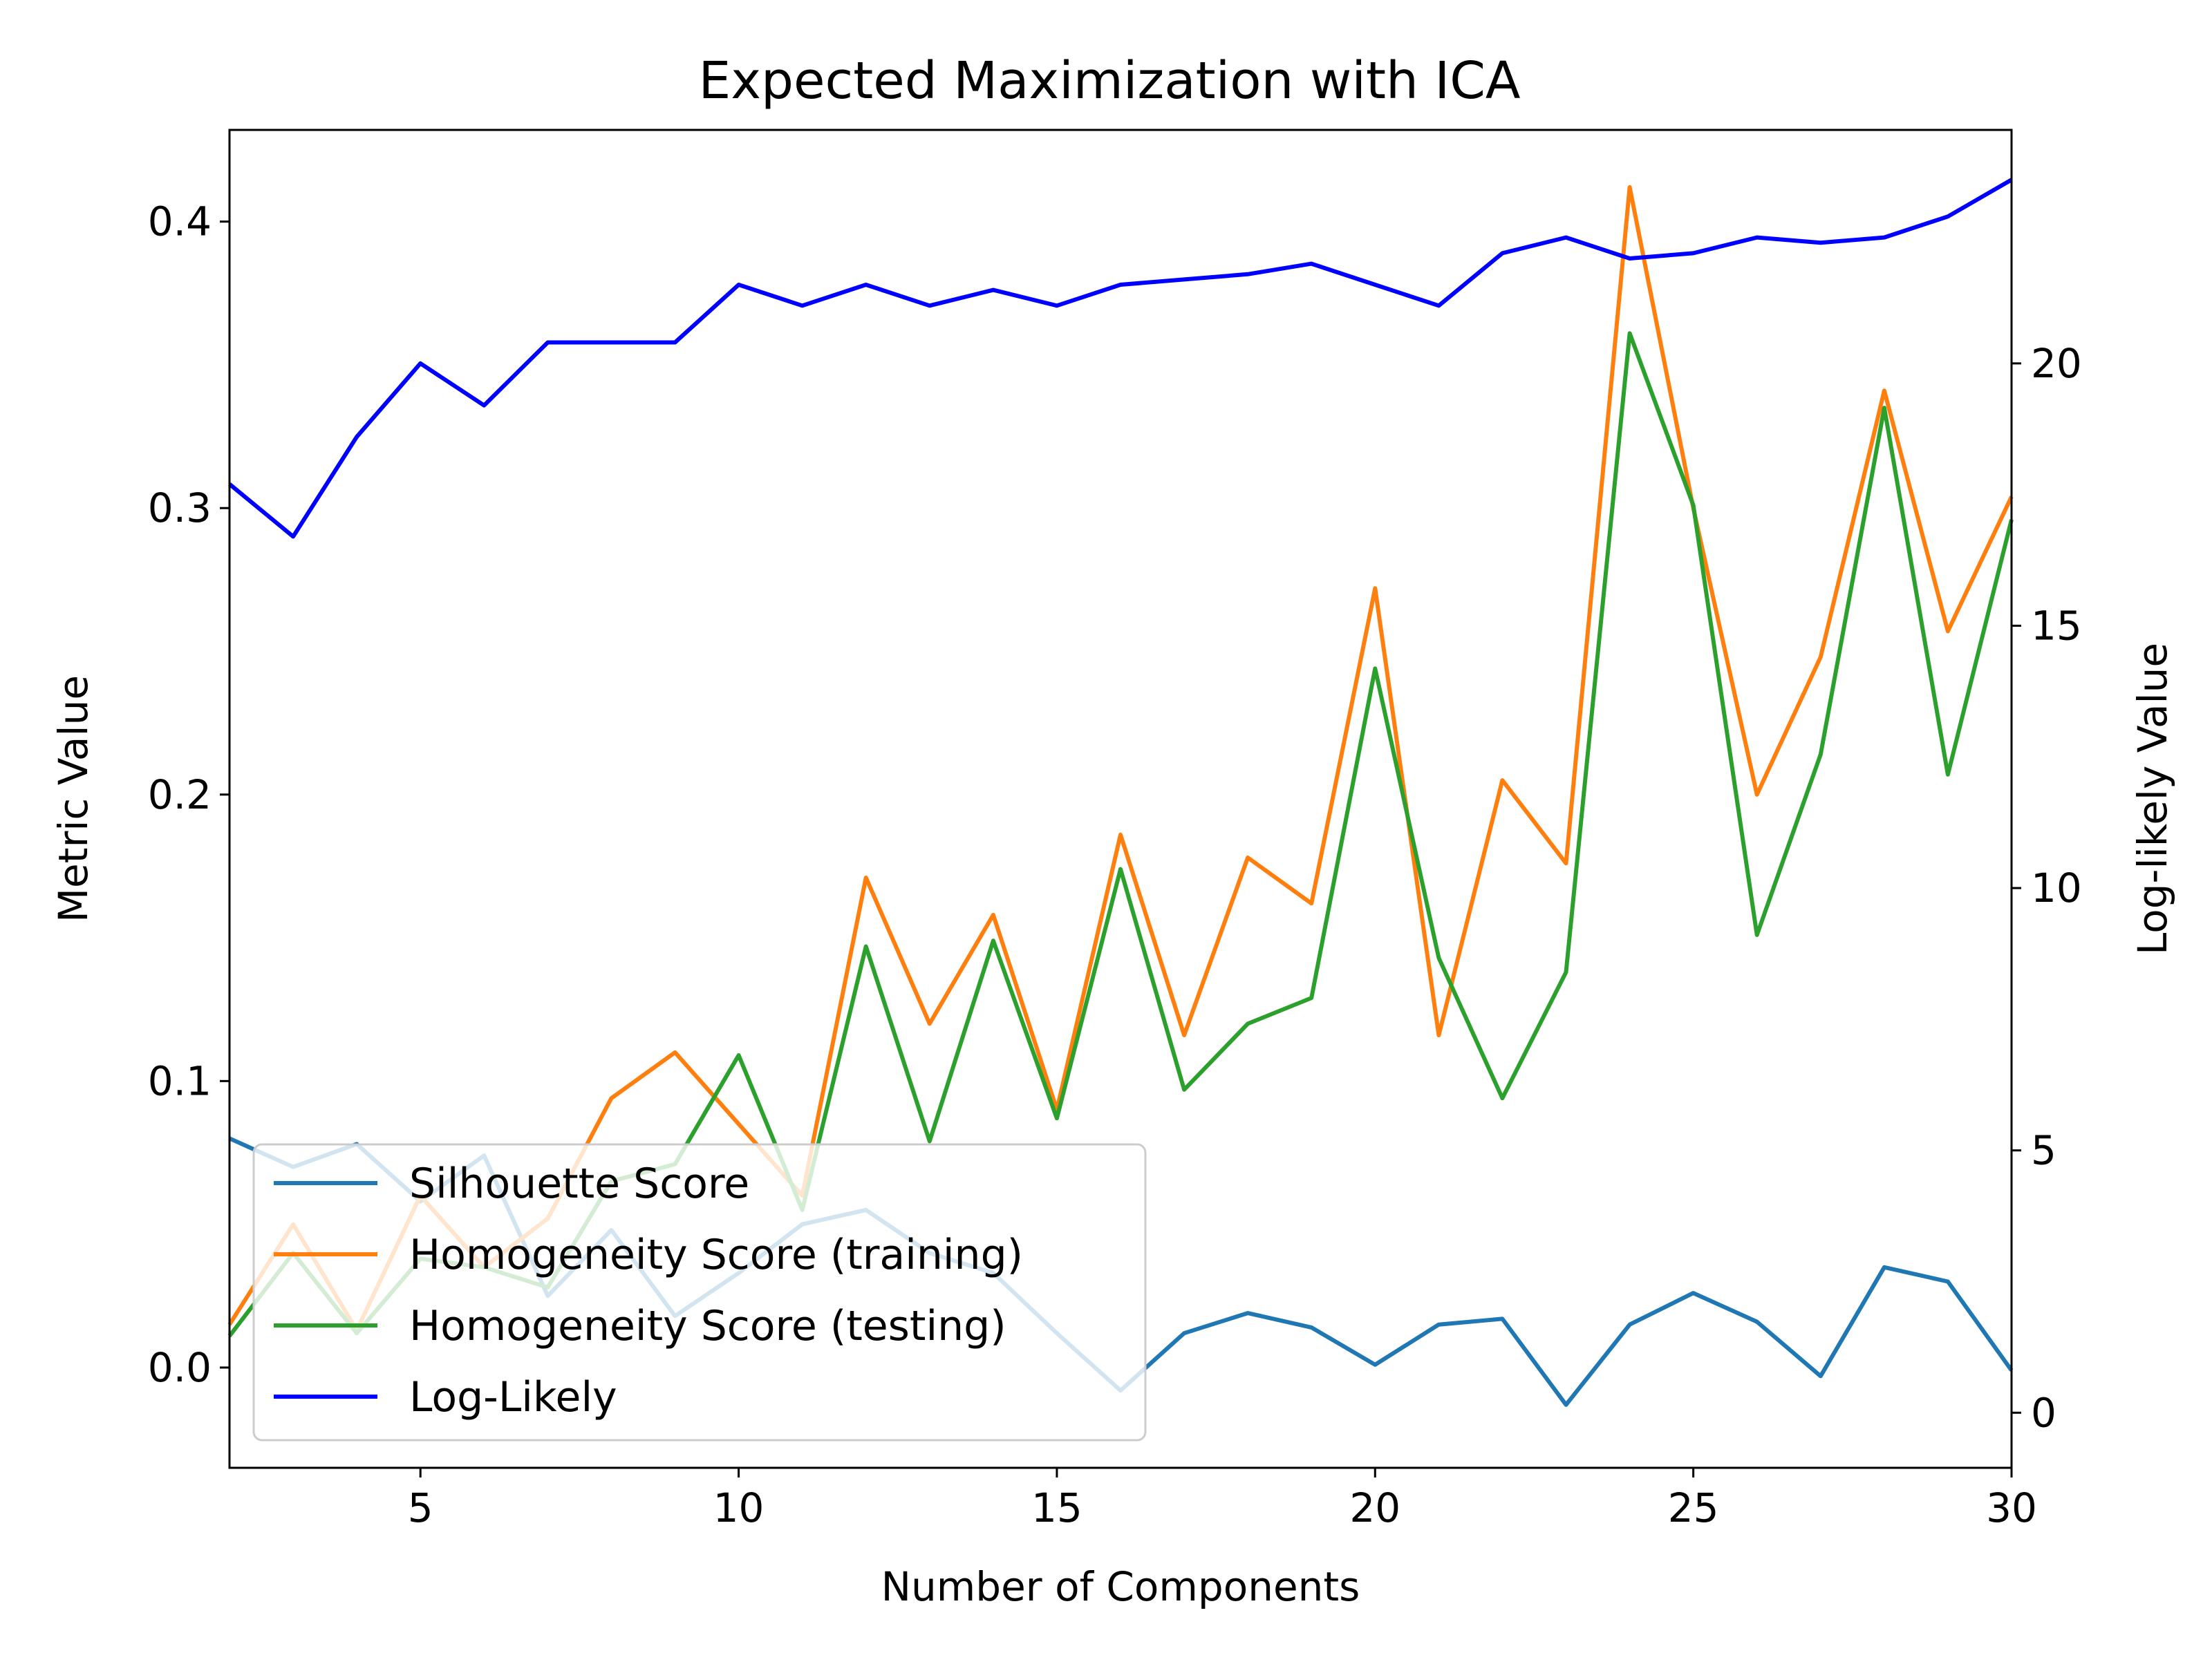 Image resolution: width=2212 pixels, height=1662 pixels. What do you see at coordinates (579, 1184) in the screenshot?
I see `legend-label-1: Silhouette Score` at bounding box center [579, 1184].